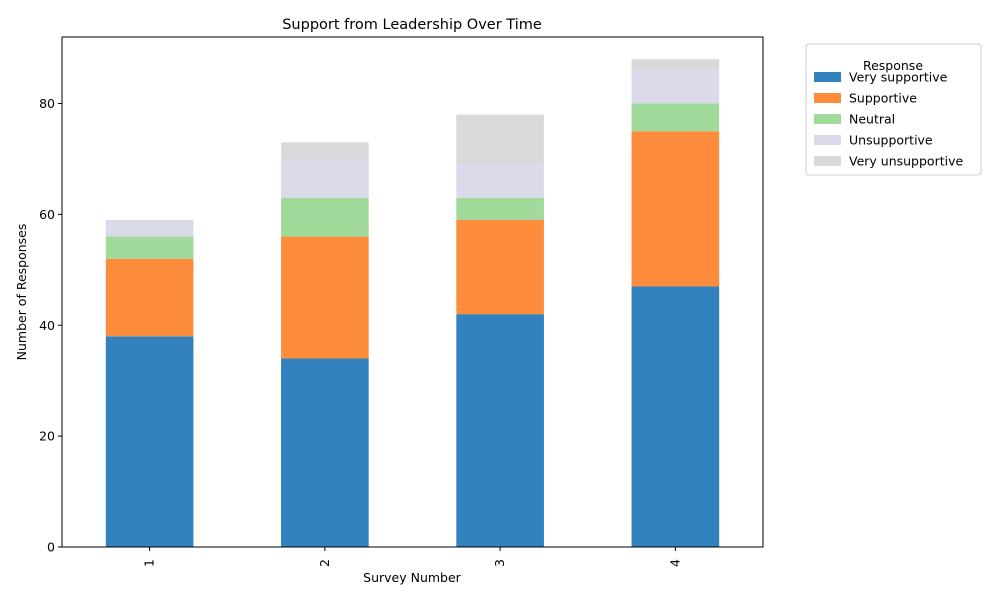  What do you see at coordinates (872, 119) in the screenshot?
I see `legend-entry-label: Neutral` at bounding box center [872, 119].